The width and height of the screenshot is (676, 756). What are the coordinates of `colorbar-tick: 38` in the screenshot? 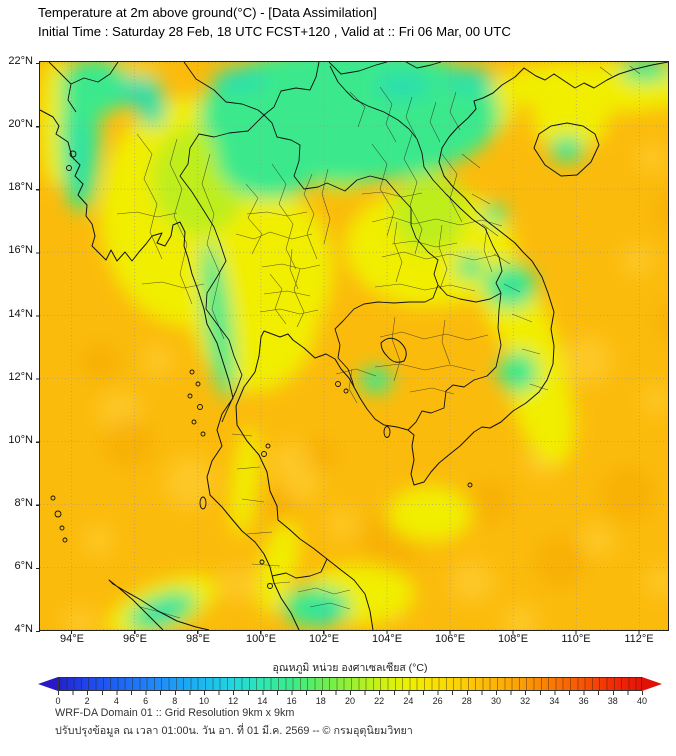 It's located at (612, 701).